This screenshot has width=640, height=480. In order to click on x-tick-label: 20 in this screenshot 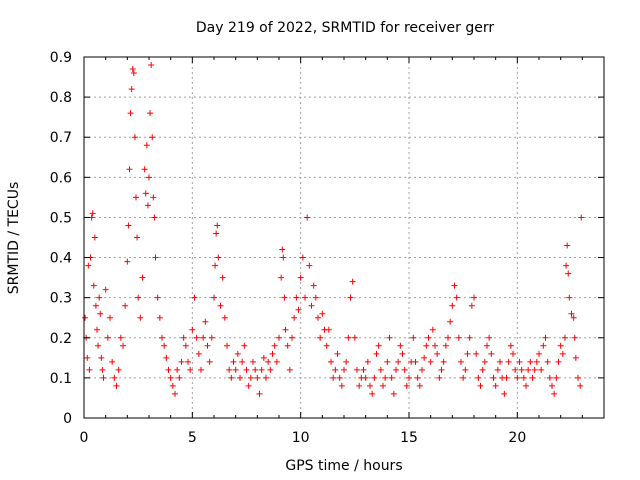, I will do `click(517, 438)`.